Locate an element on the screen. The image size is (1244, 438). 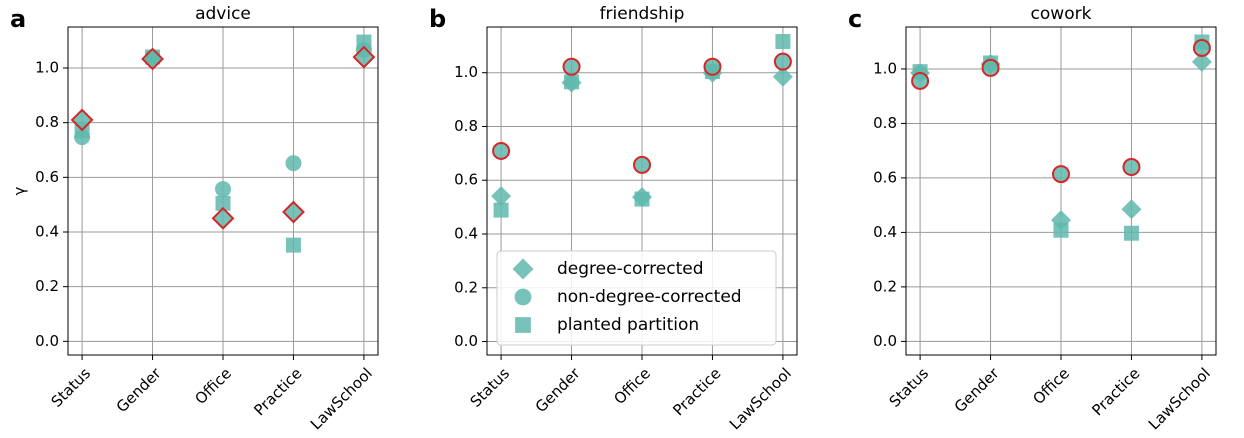
legend-box is located at coordinates (636, 298).